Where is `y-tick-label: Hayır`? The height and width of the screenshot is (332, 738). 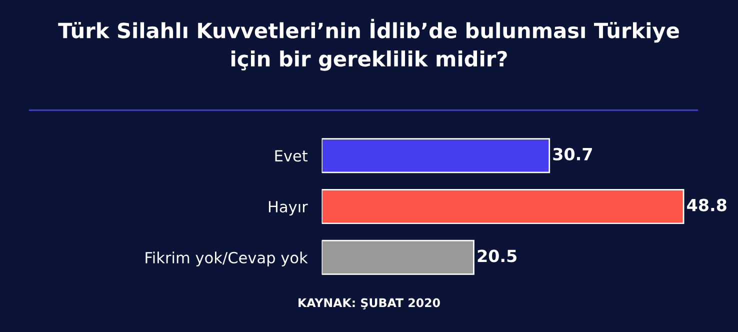
y-tick-label: Hayır is located at coordinates (288, 208).